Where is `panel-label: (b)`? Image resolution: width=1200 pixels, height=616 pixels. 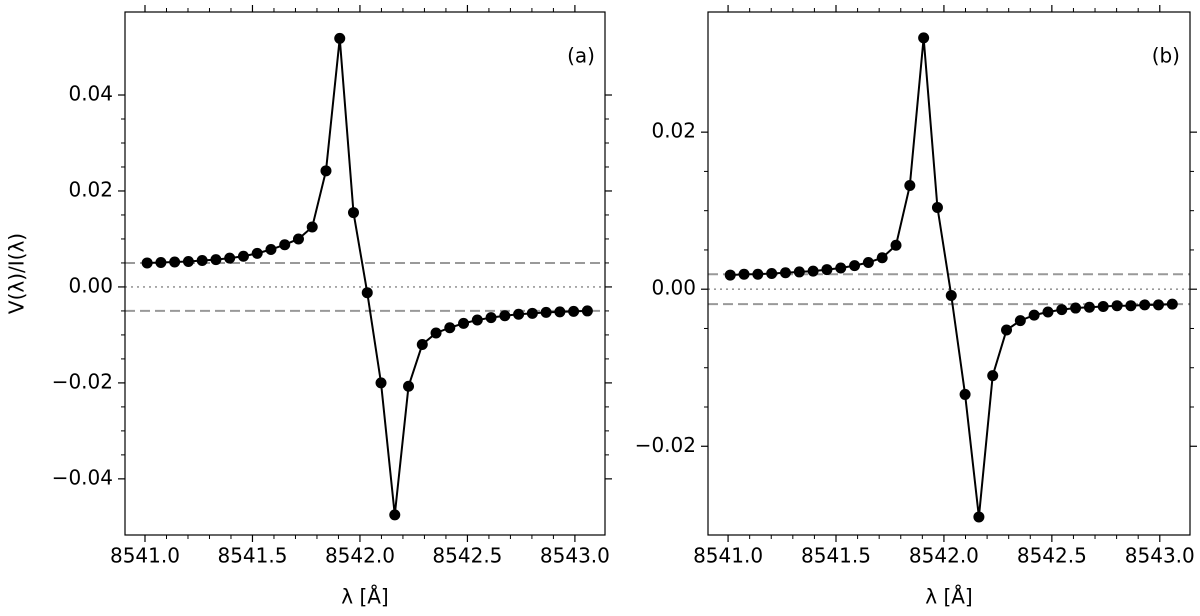
panel-label: (b) is located at coordinates (1166, 56).